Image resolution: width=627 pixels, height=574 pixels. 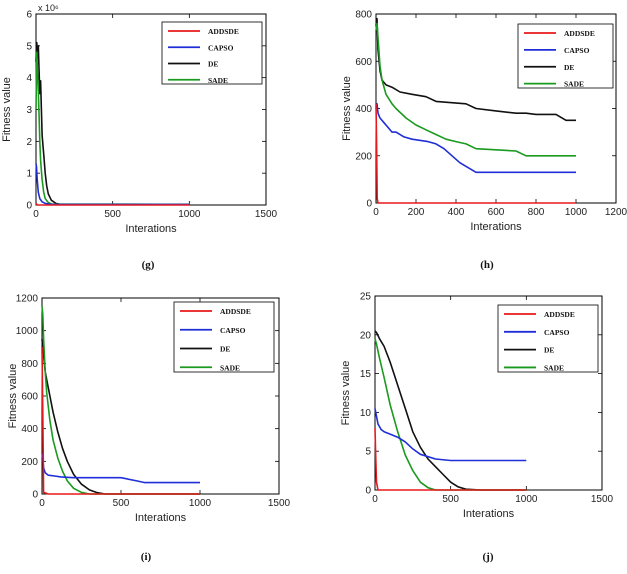 I want to click on x-tick-label: 1200, so click(x=616, y=212).